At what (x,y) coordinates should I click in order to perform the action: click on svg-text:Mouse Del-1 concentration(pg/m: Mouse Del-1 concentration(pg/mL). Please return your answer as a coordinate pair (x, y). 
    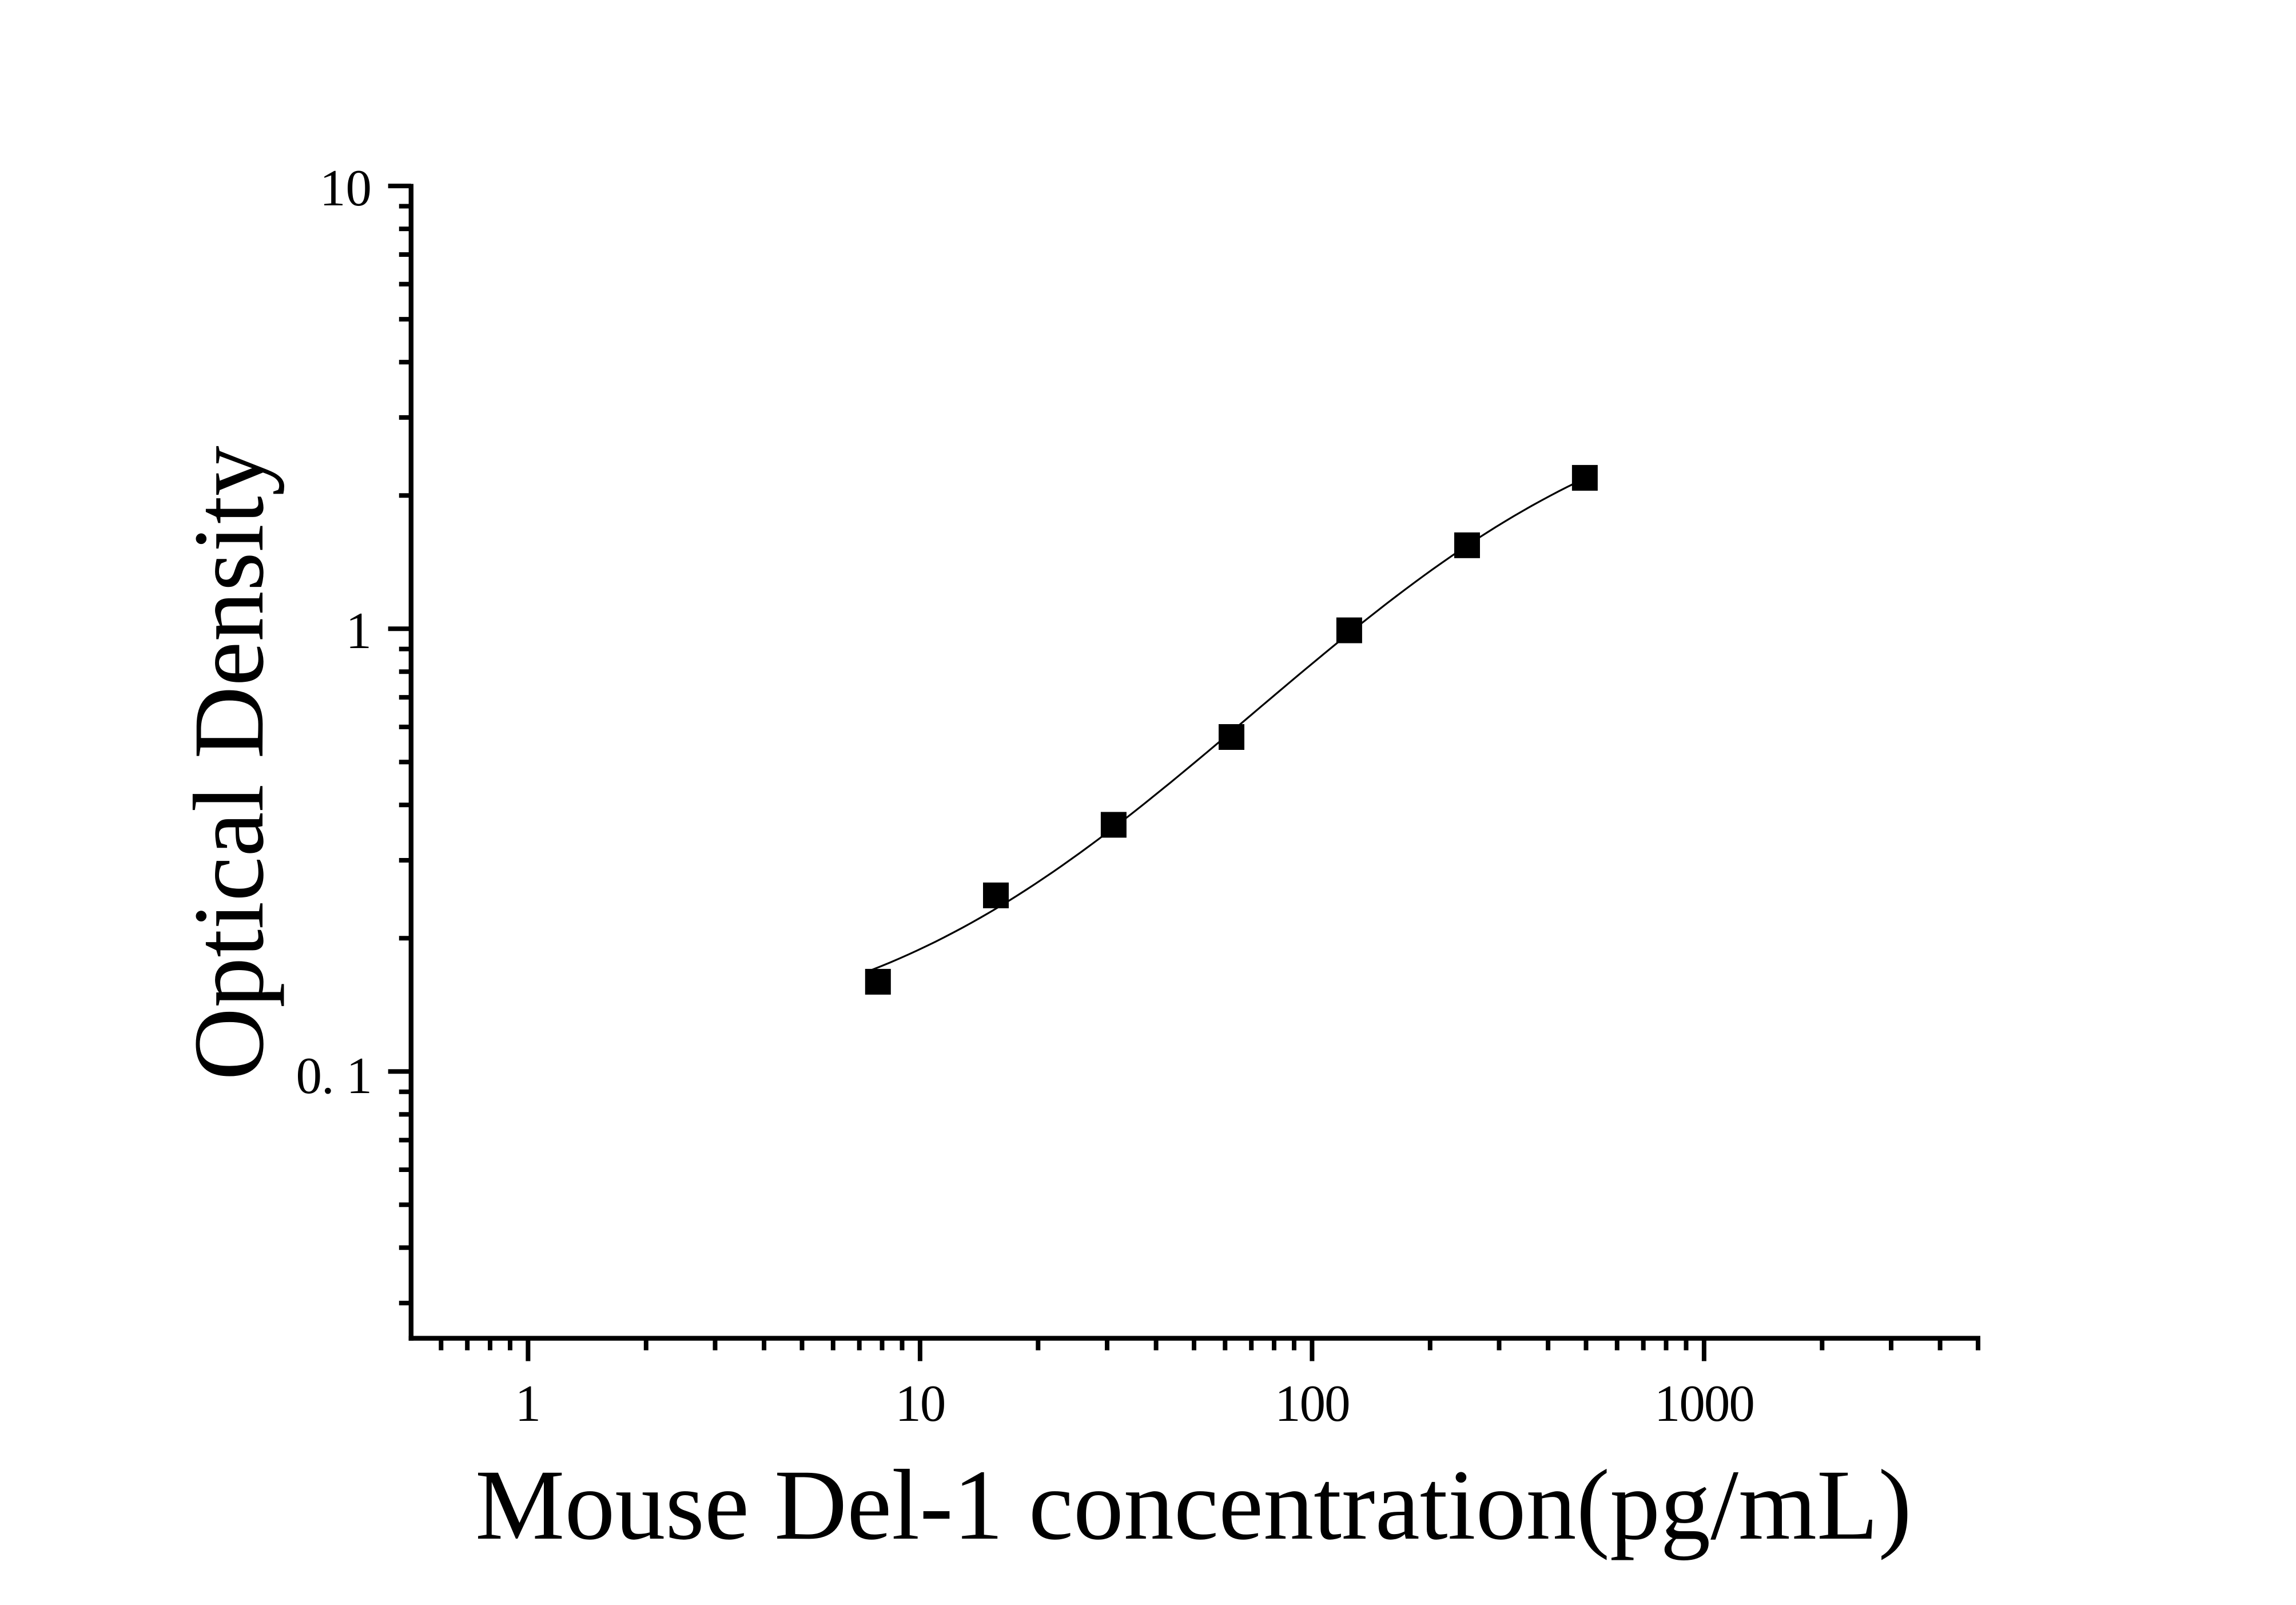
    Looking at the image, I should click on (1194, 1505).